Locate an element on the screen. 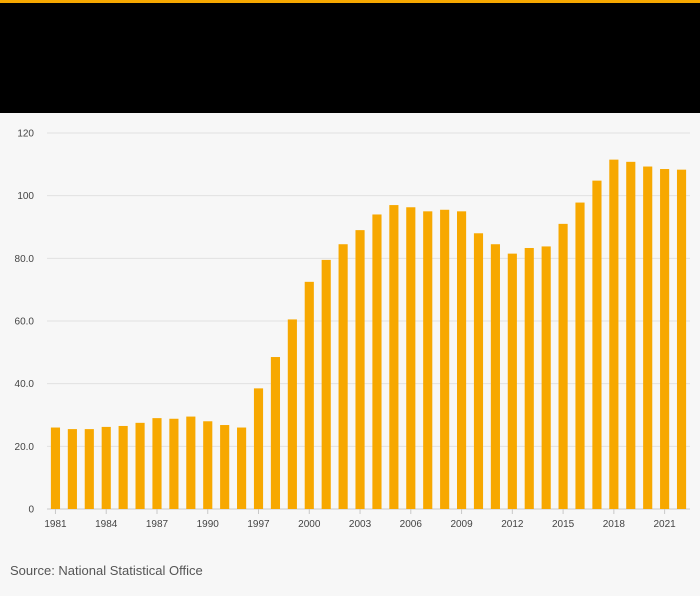  bar-2008 is located at coordinates (512, 381).